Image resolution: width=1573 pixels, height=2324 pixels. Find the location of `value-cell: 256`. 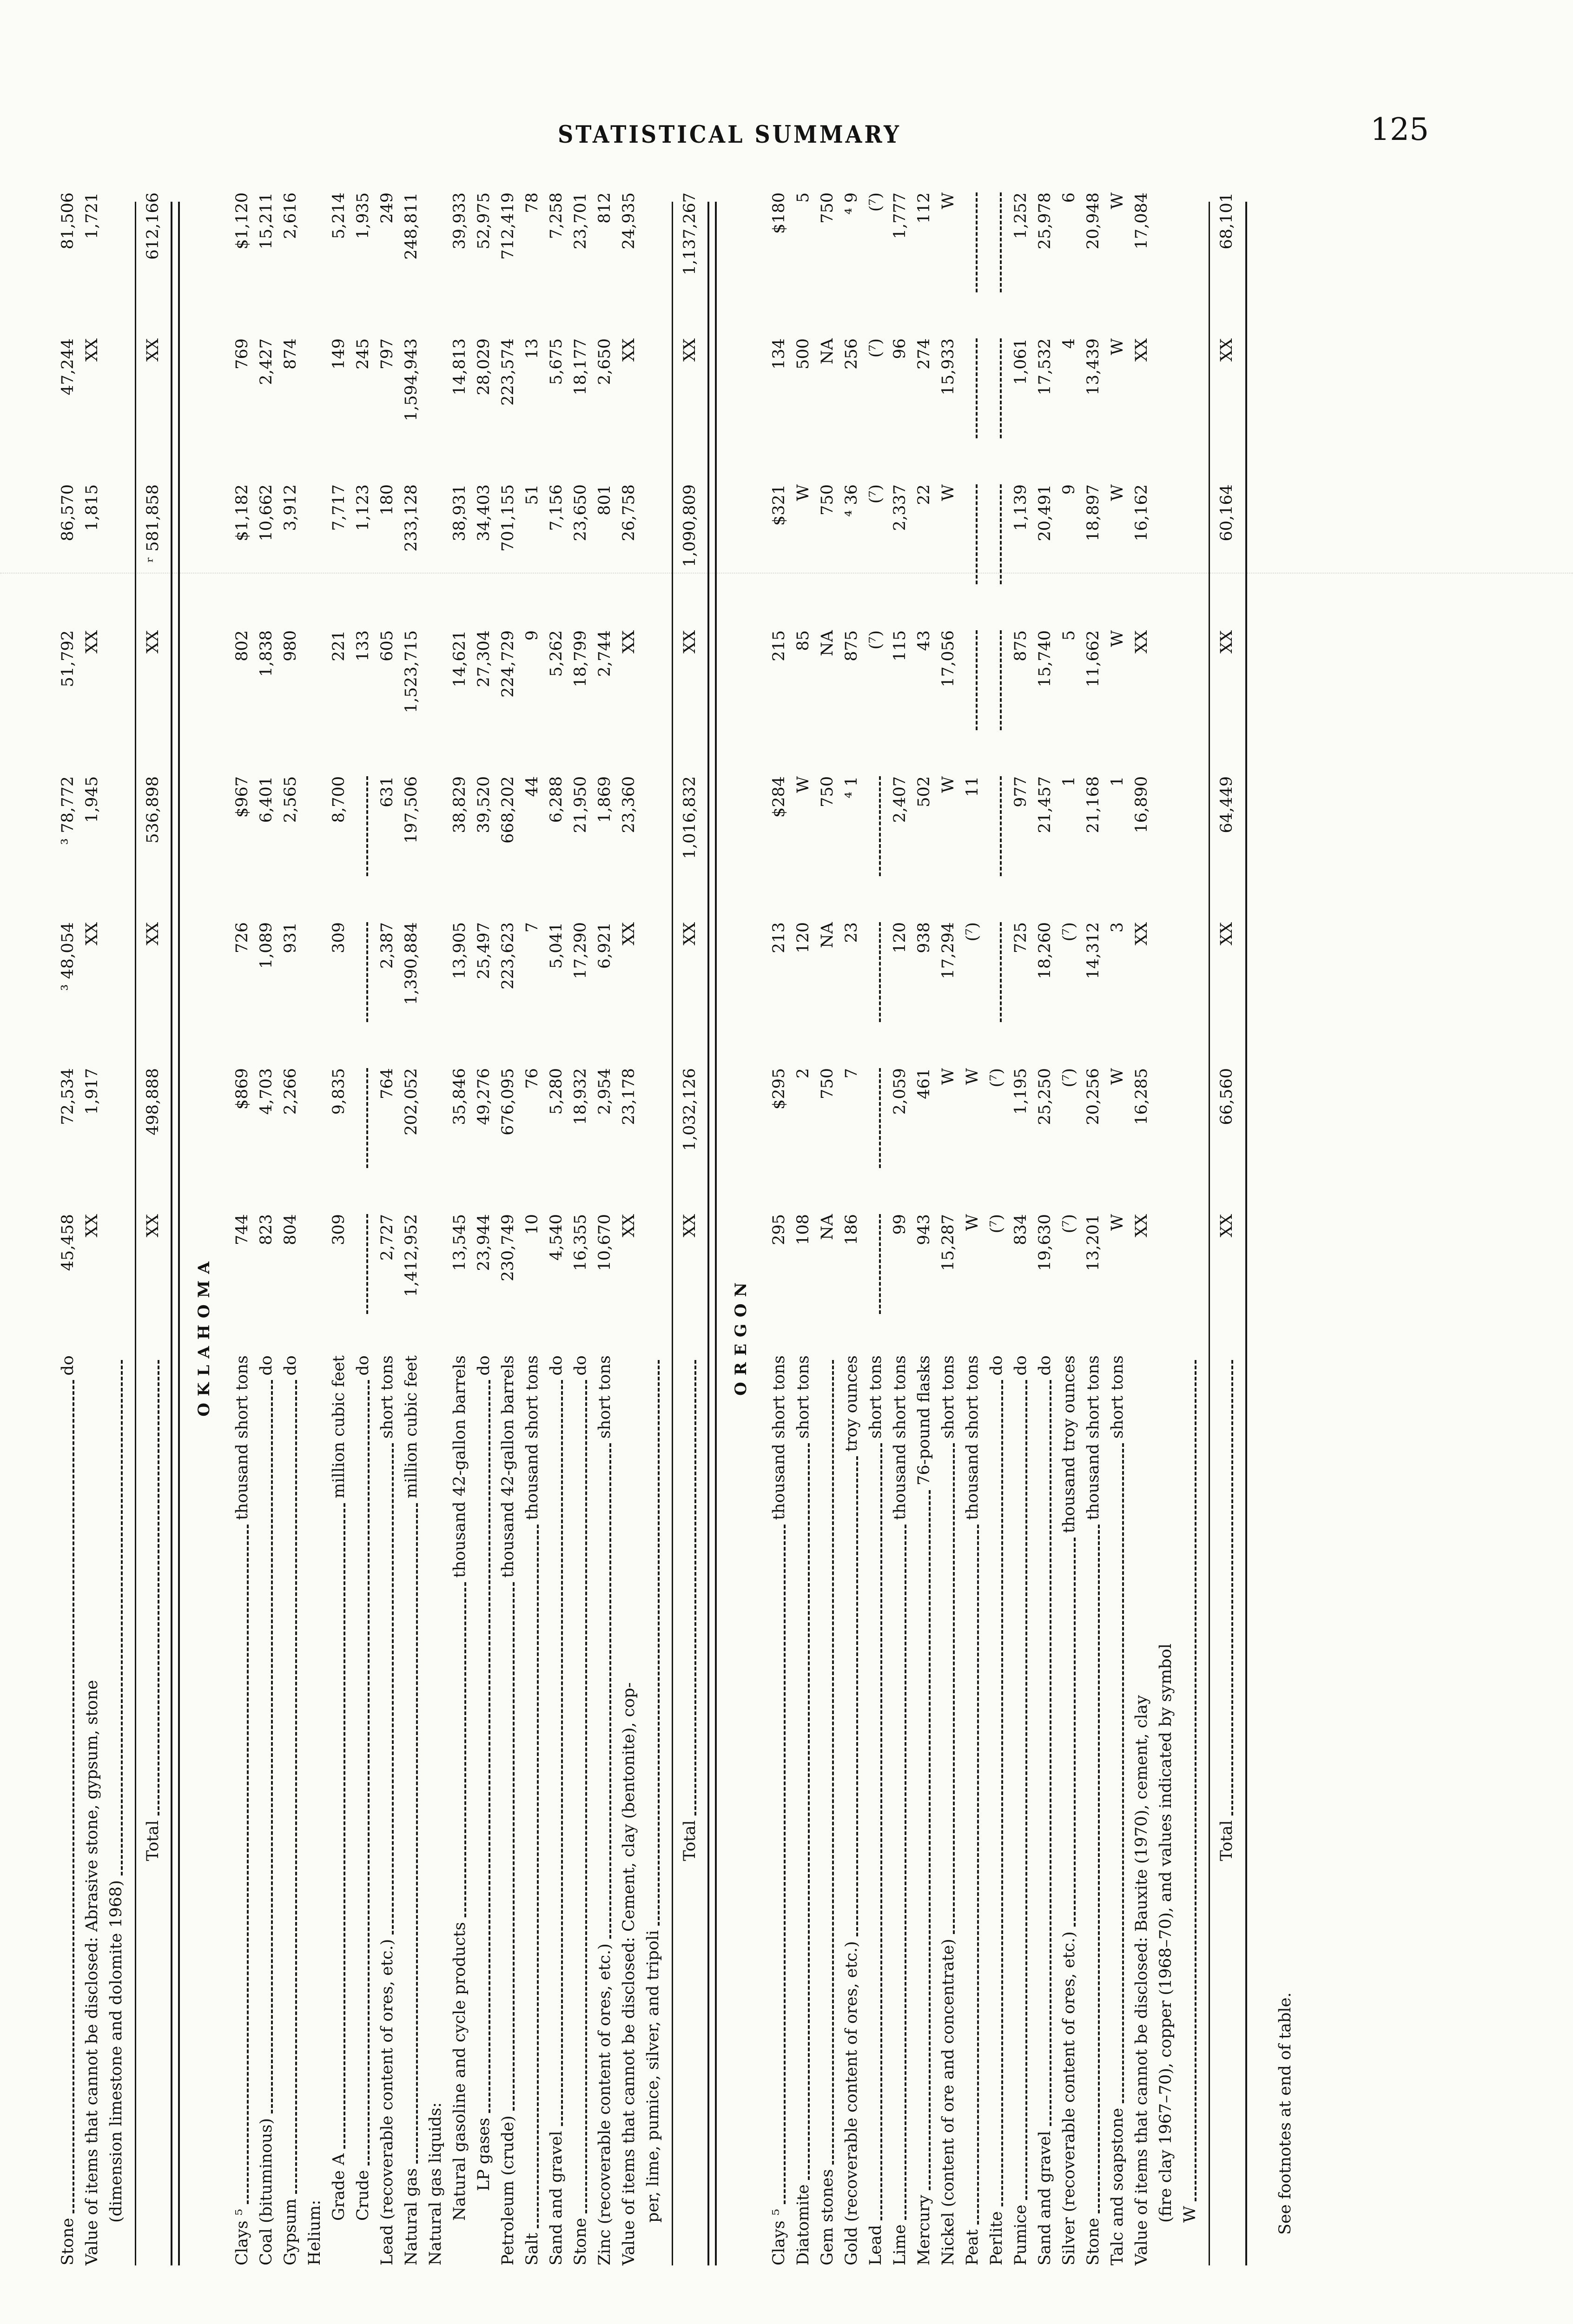

value-cell: 256 is located at coordinates (851, 354).